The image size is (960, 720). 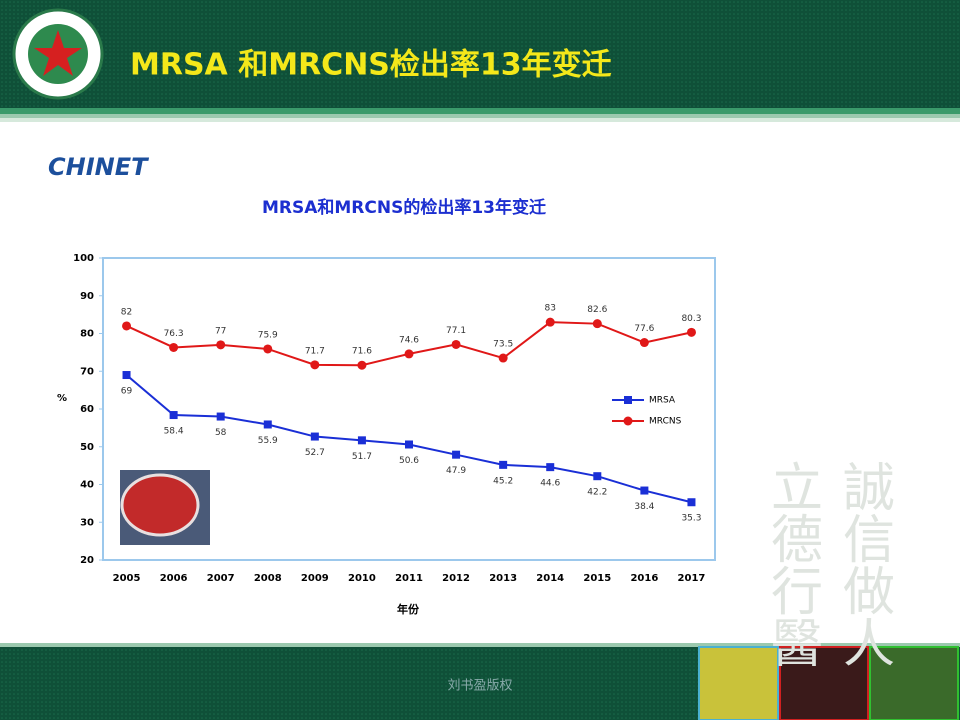 What do you see at coordinates (503, 345) in the screenshot?
I see `data-label: 73.5` at bounding box center [503, 345].